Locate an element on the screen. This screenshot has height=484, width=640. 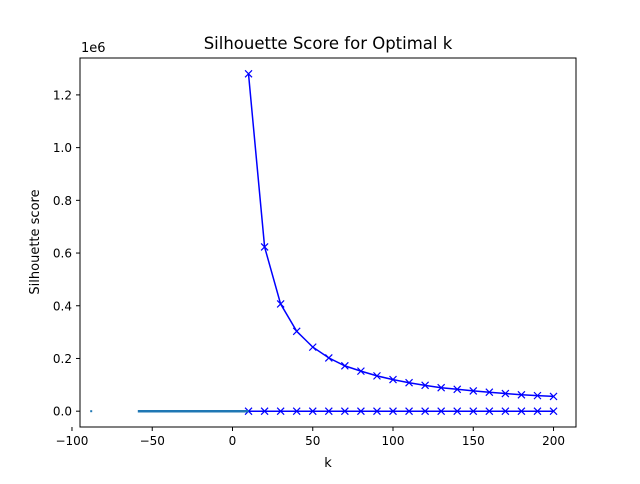
x-tick-label-2: 0 is located at coordinates (233, 441).